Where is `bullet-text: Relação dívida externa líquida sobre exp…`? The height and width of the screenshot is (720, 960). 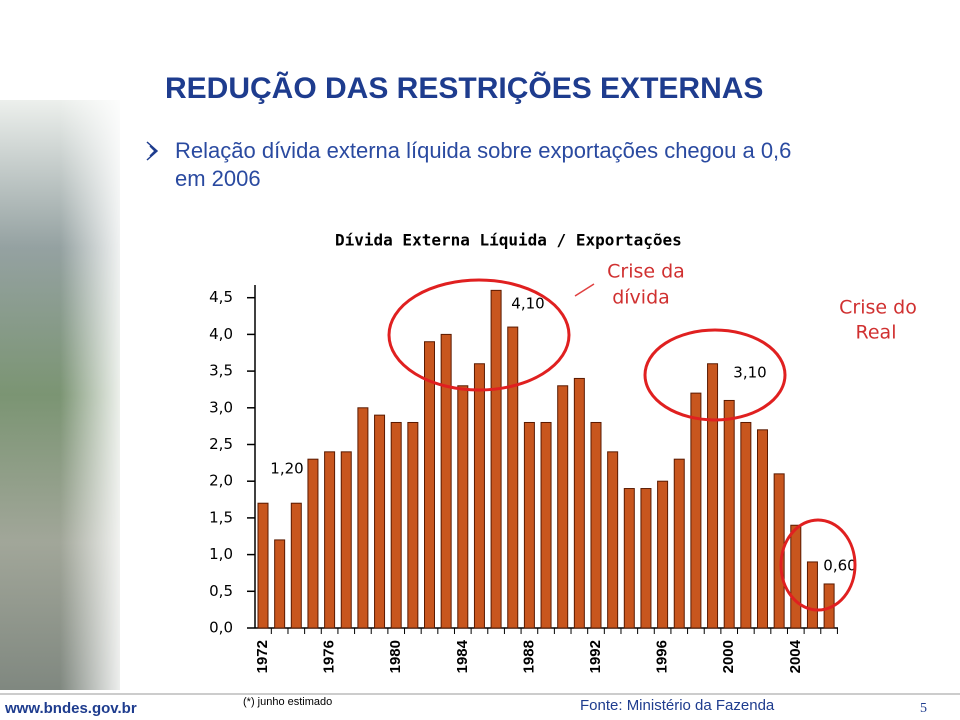
bullet-text: Relação dívida externa líquida sobre exp… is located at coordinates (483, 150).